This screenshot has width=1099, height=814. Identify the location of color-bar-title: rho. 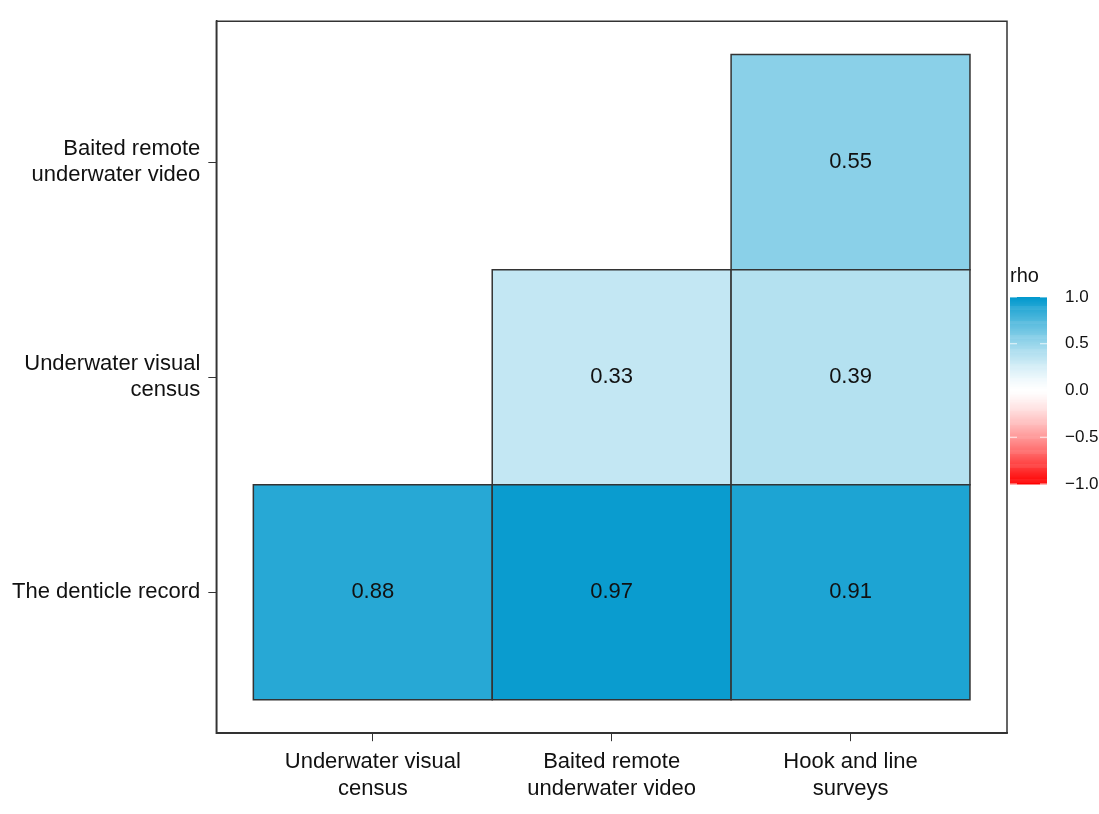
(1024, 275).